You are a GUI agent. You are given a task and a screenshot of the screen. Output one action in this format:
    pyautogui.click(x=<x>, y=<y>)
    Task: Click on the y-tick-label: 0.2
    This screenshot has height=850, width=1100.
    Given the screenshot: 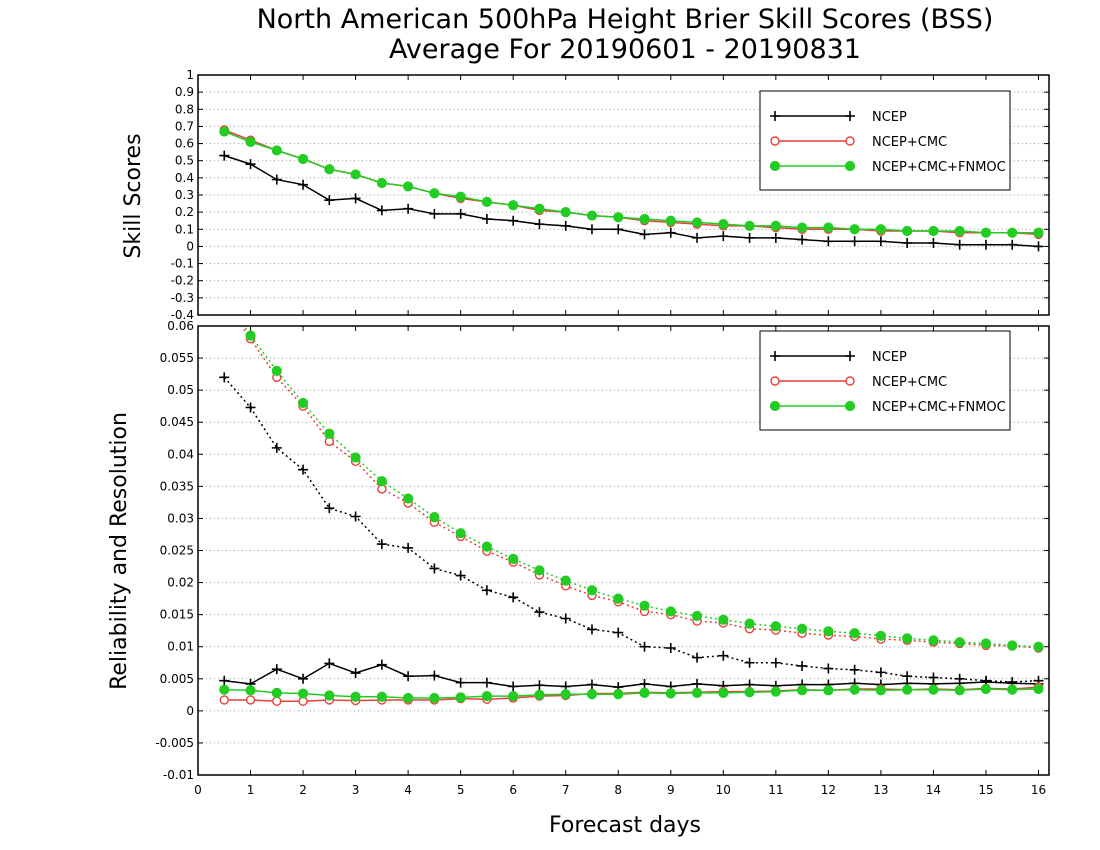 What is the action you would take?
    pyautogui.click(x=184, y=212)
    